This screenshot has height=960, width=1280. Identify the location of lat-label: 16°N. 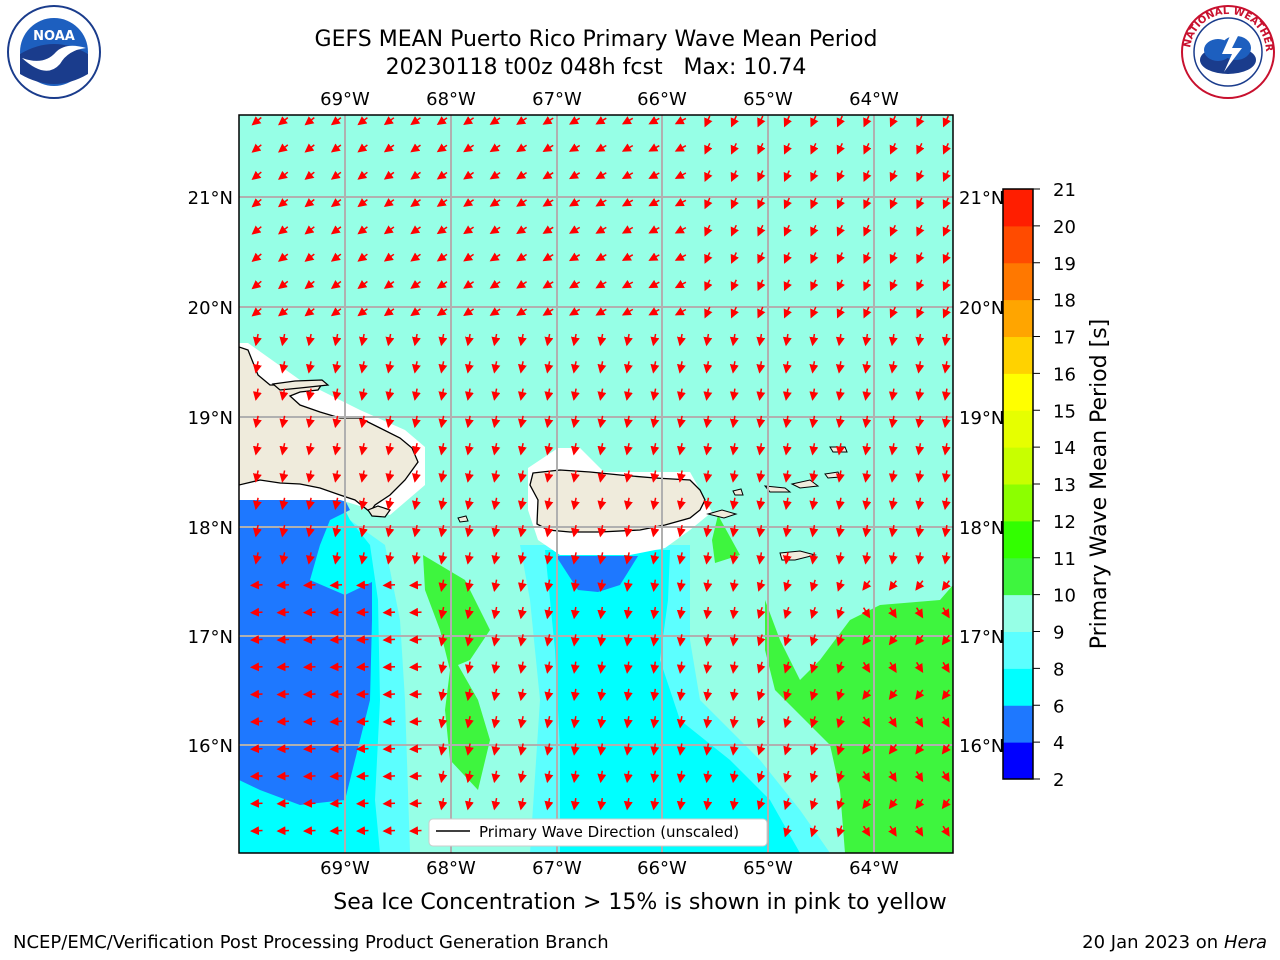
(210, 746).